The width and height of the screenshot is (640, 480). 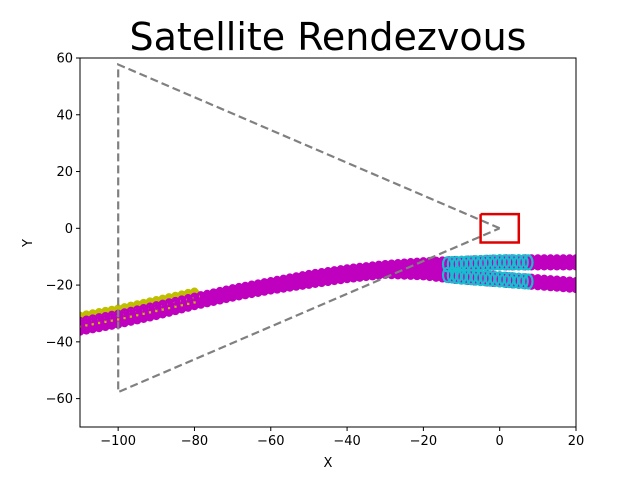 I want to click on x-axis-label: X, so click(x=328, y=463).